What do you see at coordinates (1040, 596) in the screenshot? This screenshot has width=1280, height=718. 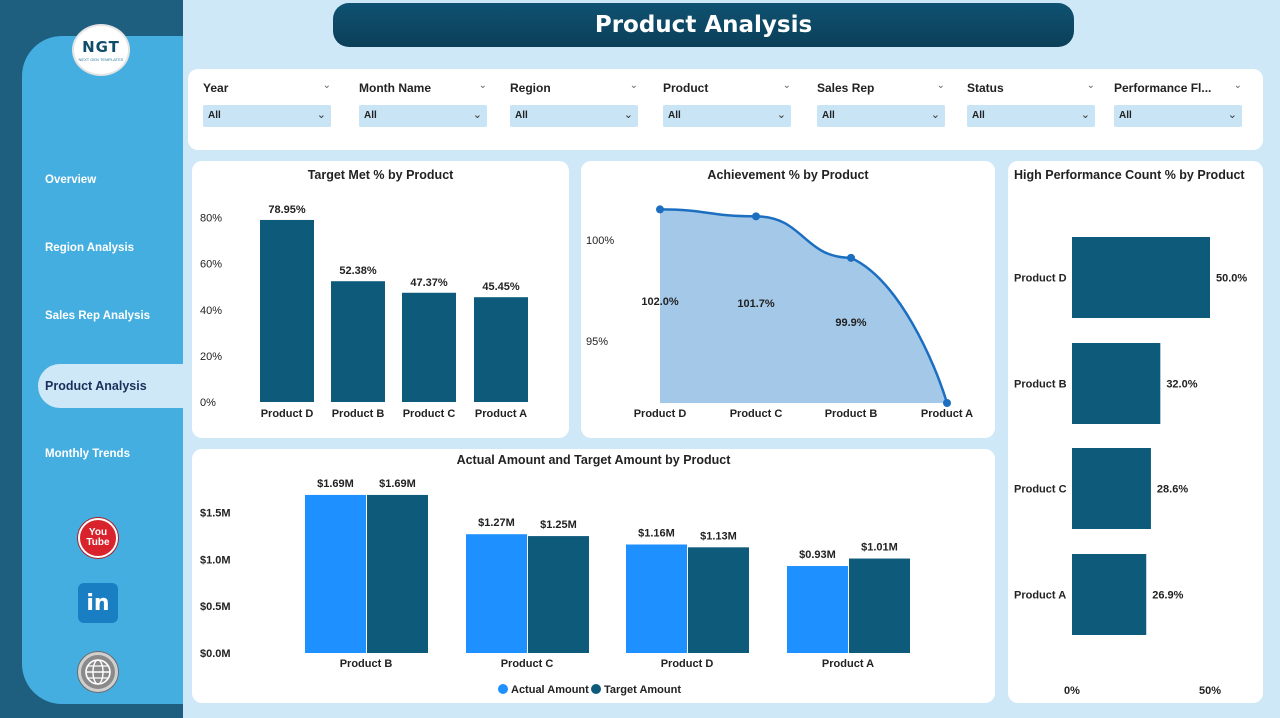 I see `y-tick-label: Product A` at bounding box center [1040, 596].